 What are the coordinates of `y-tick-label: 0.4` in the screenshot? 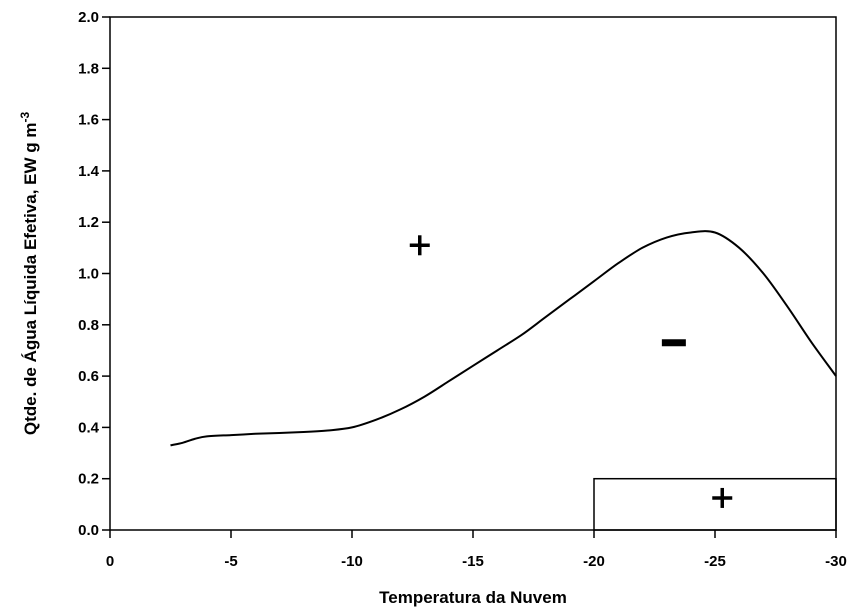 It's located at (89, 427).